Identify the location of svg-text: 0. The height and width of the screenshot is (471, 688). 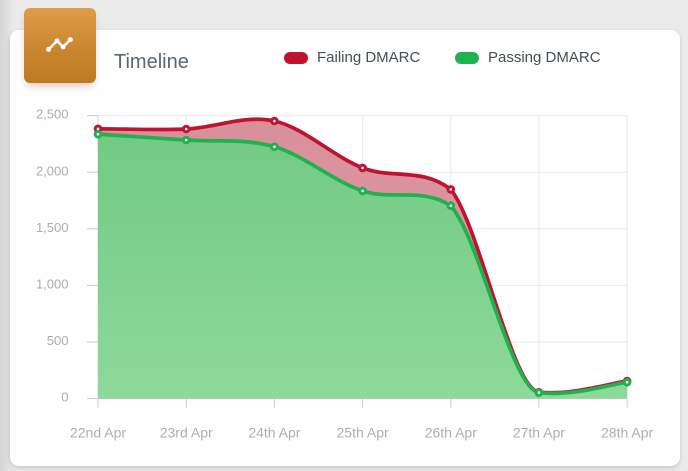
(64, 397).